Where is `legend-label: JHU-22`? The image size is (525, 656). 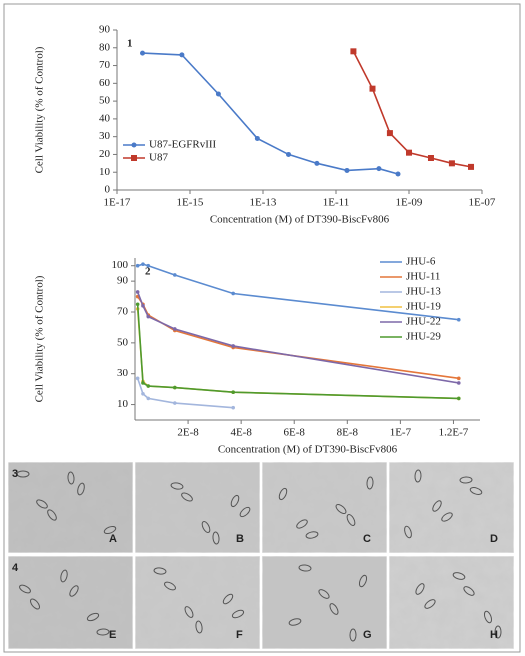
legend-label: JHU-22 is located at coordinates (423, 322).